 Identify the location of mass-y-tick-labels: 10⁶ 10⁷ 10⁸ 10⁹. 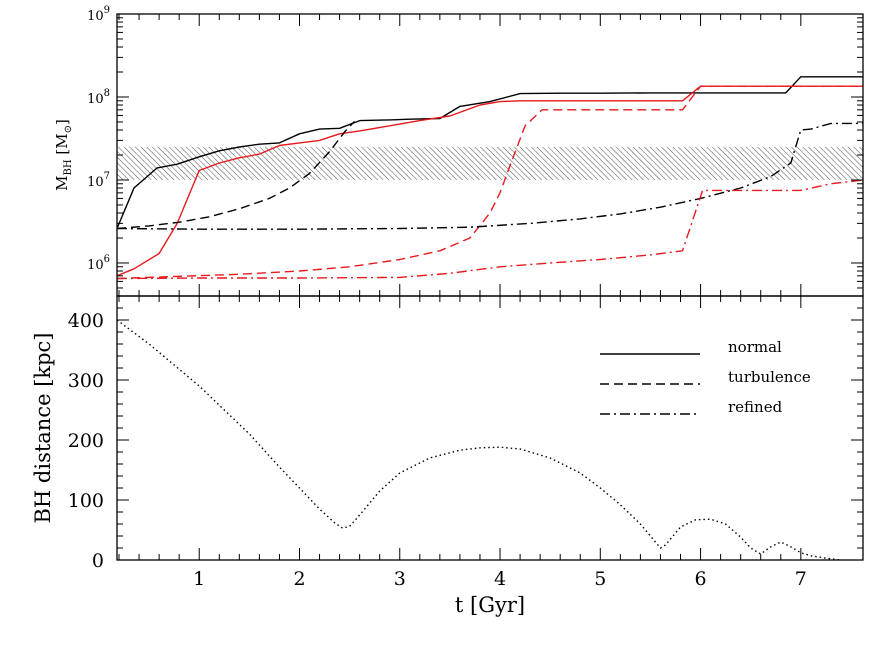
(98, 139).